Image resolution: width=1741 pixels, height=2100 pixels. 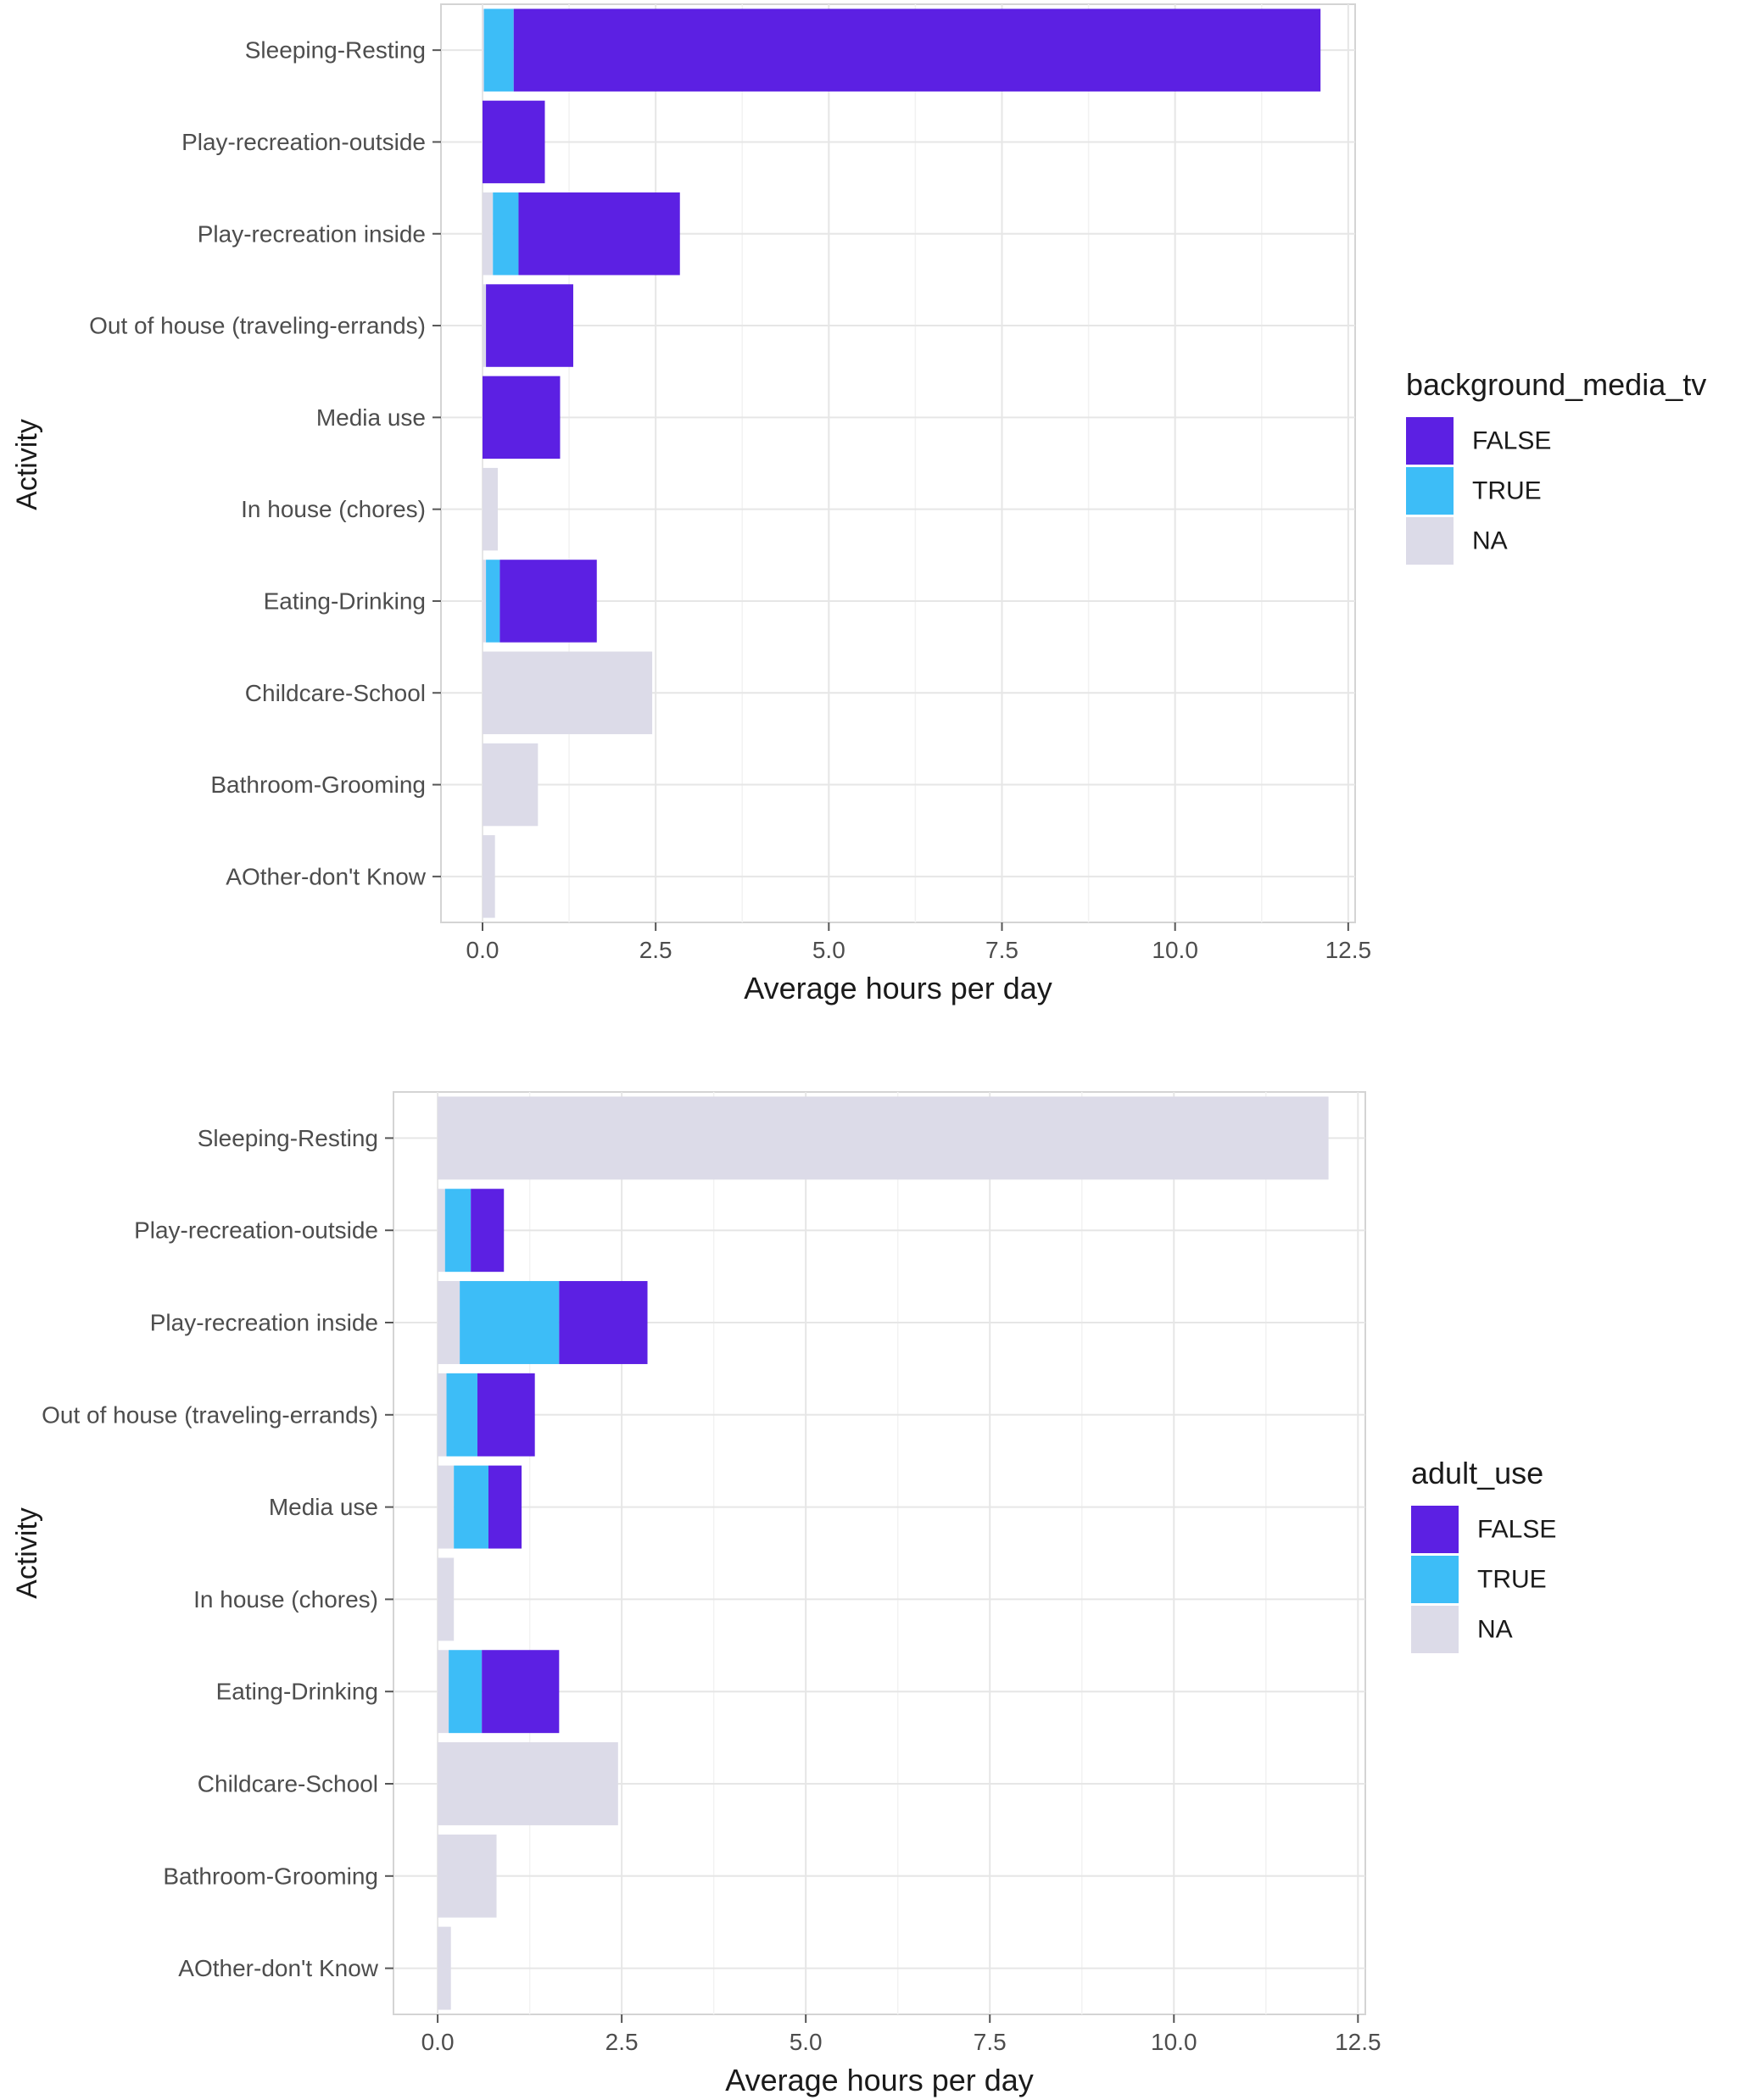 I want to click on panel-1-xtick-label: 10.0, so click(x=1175, y=950).